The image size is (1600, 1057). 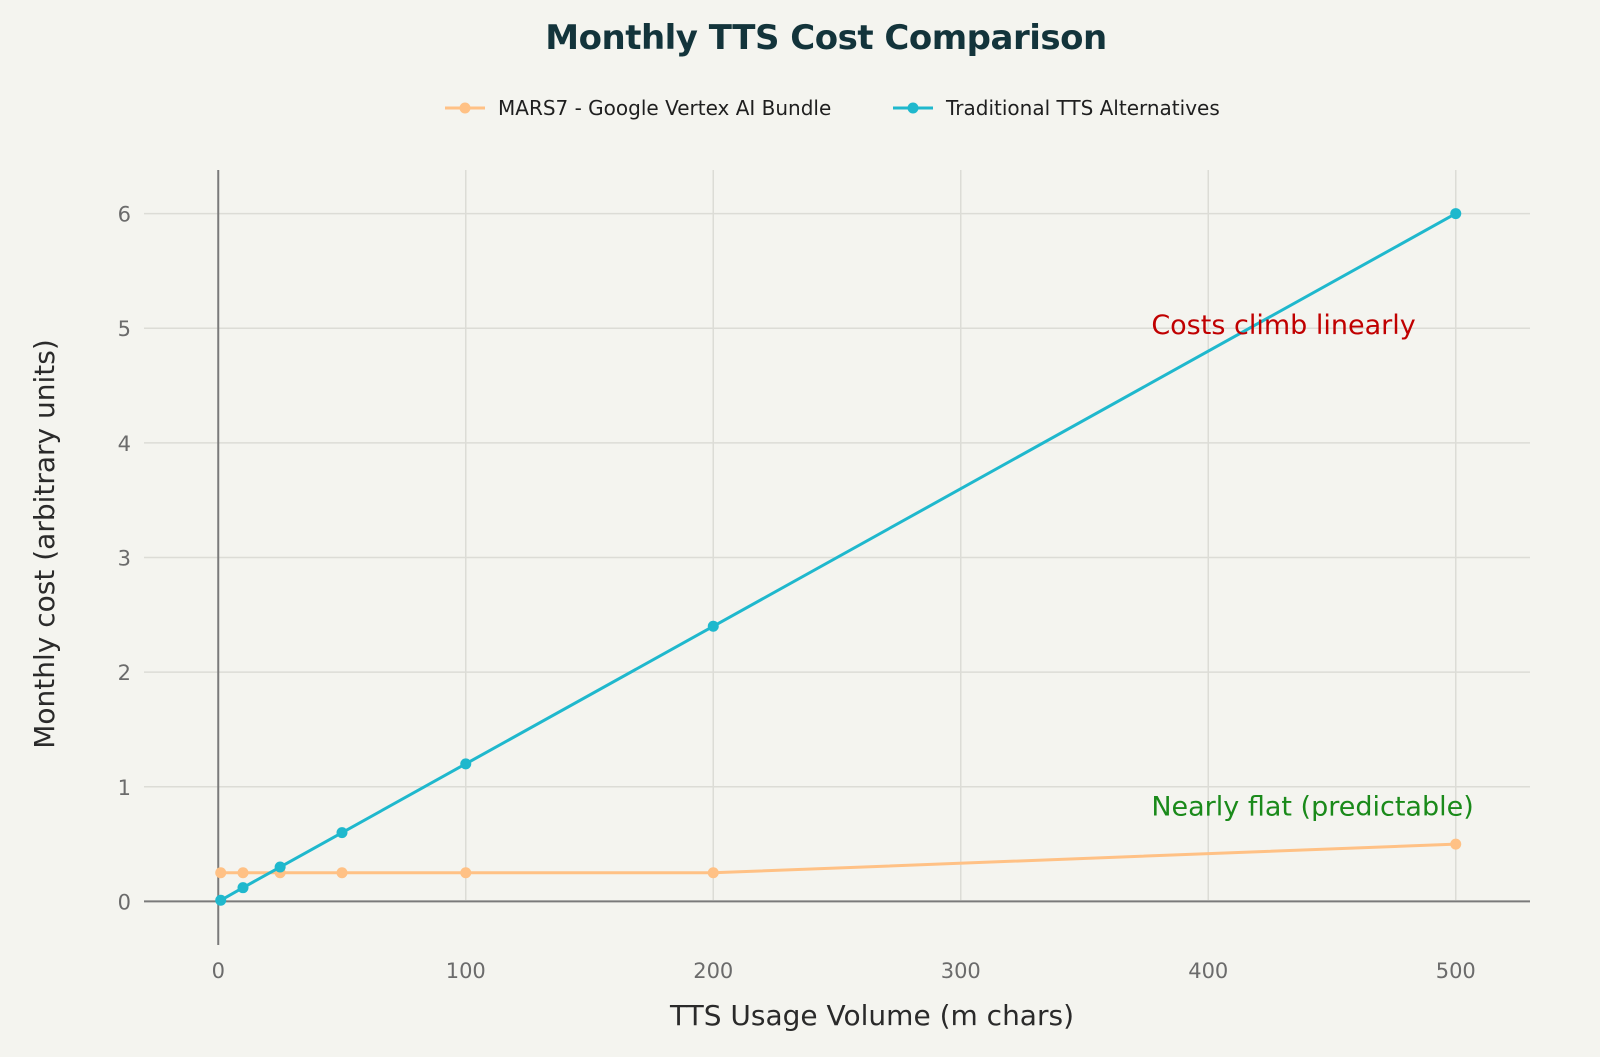 I want to click on legend-item-1: MARS7 - Google Vertex AI Bundle, so click(x=638, y=108).